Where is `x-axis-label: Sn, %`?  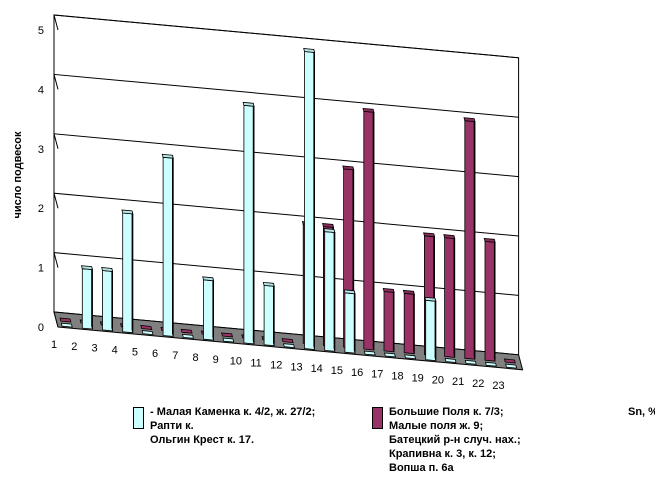
x-axis-label: Sn, % is located at coordinates (641, 412).